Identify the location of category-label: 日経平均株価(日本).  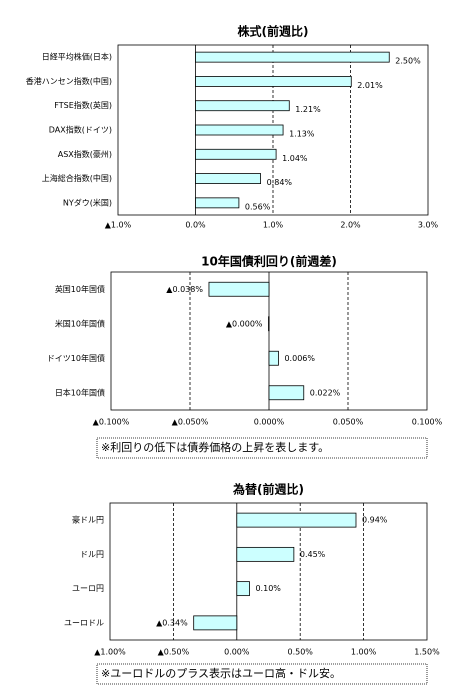
(77, 57).